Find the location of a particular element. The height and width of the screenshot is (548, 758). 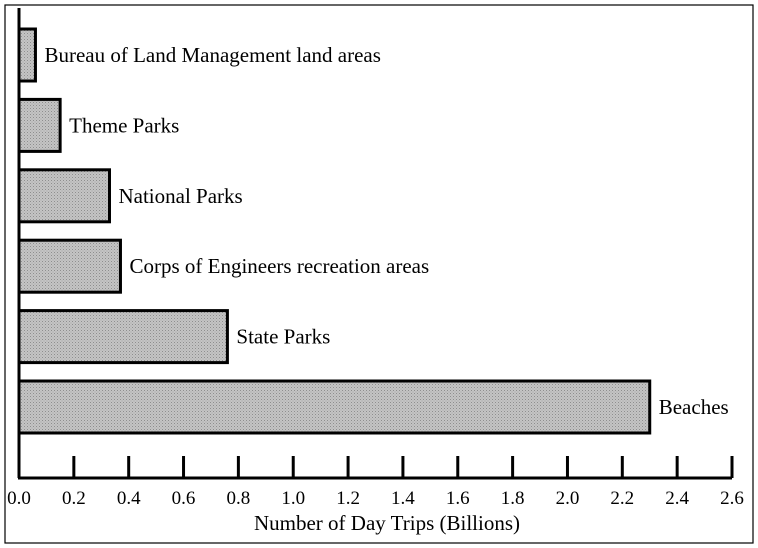

x-tick-label-6: 1.2 is located at coordinates (348, 498).